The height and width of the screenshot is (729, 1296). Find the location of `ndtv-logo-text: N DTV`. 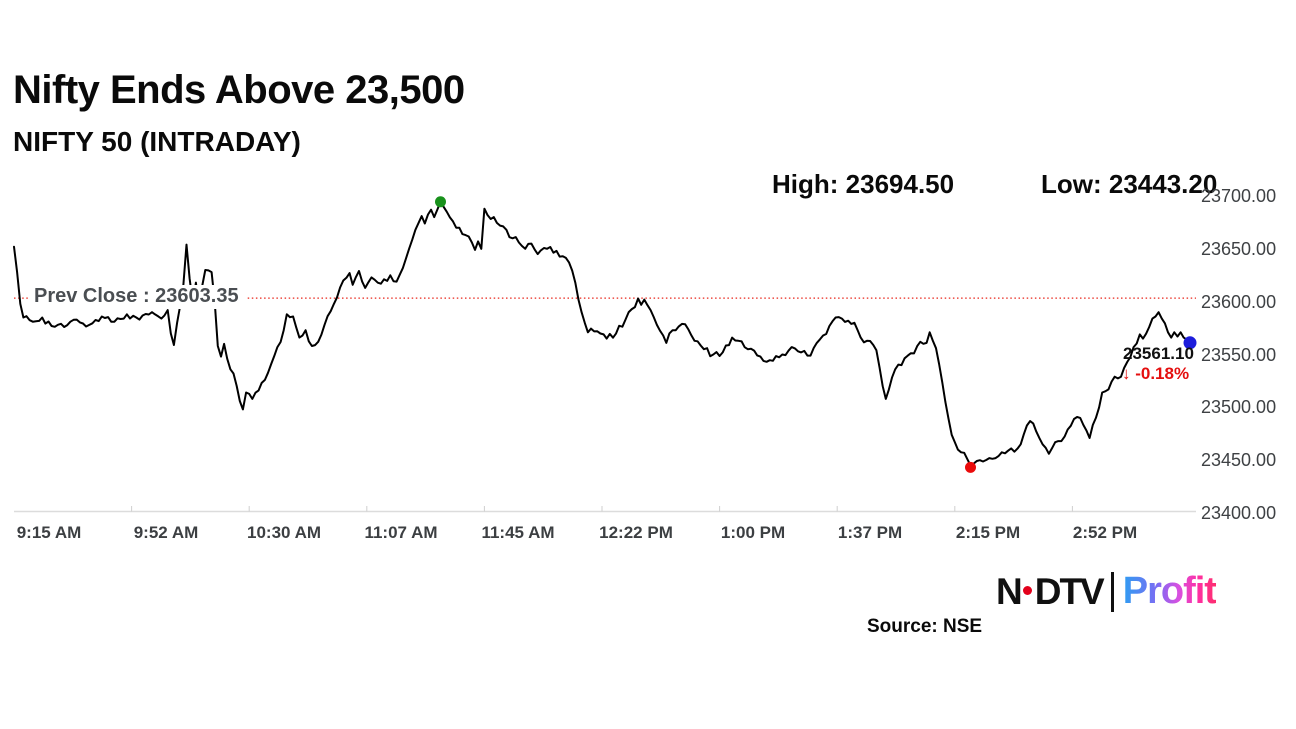

ndtv-logo-text: N DTV is located at coordinates (1050, 591).